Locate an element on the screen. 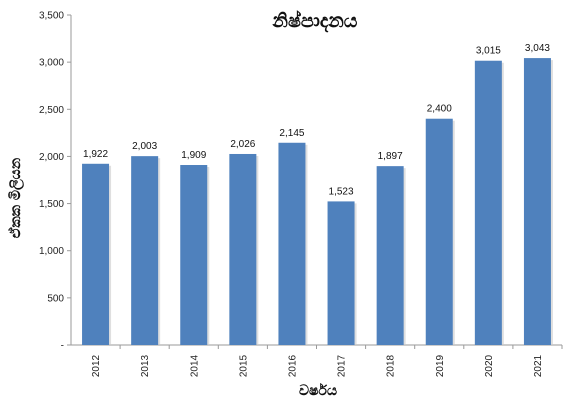 This screenshot has width=565, height=400. y-tick-label: 2,500 is located at coordinates (51, 110).